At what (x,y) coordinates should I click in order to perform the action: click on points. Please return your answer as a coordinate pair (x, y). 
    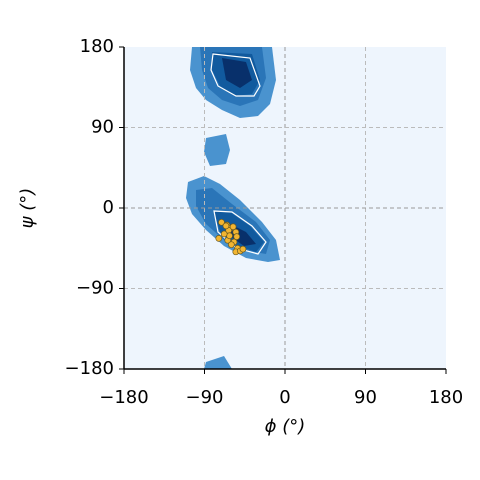
    Looking at the image, I should click on (231, 237).